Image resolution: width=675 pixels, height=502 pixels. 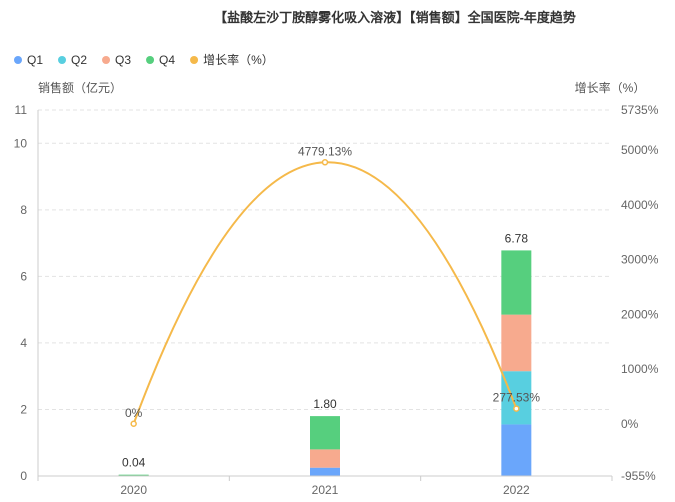 I want to click on y-tick-label: 6, so click(x=23, y=276).